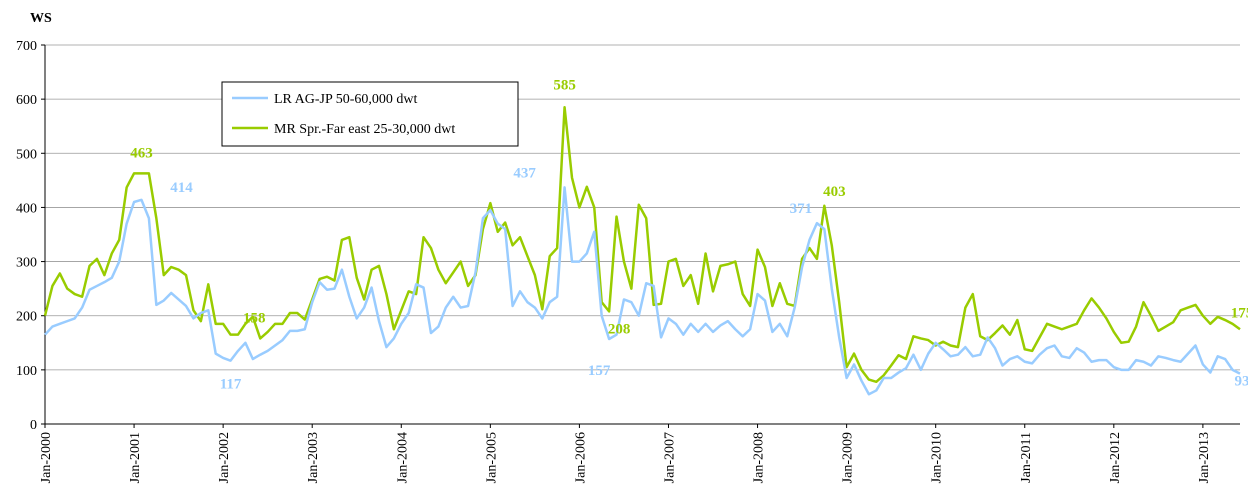  Describe the element at coordinates (564, 85) in the screenshot. I see `data-label: 585` at that location.